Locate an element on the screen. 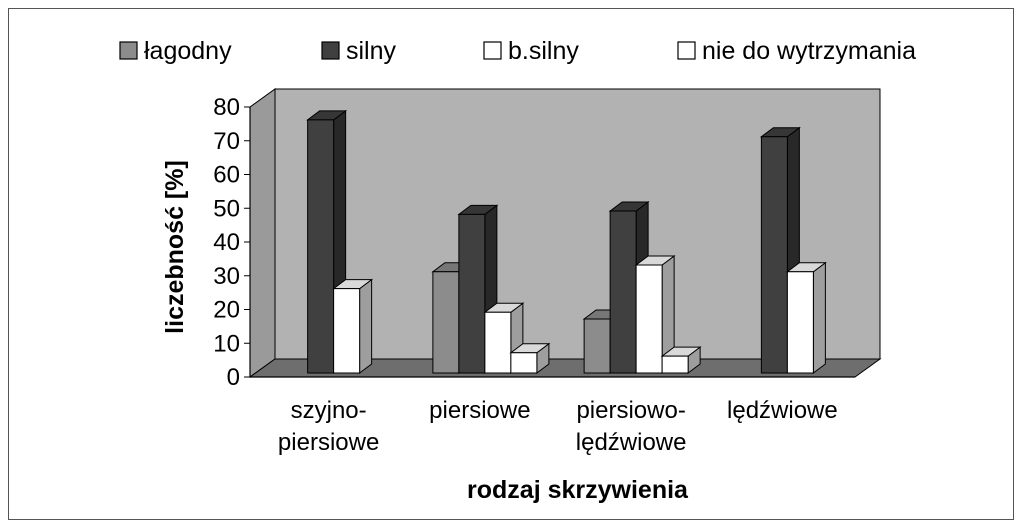  legend-label: silny is located at coordinates (371, 51).